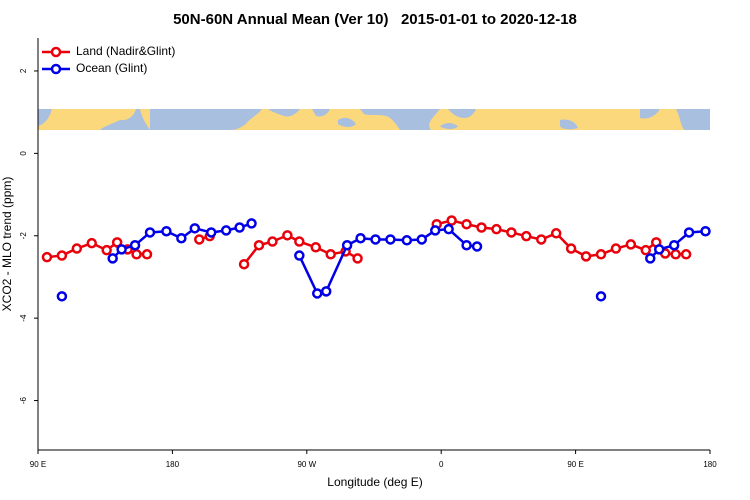 This screenshot has height=500, width=750. Describe the element at coordinates (306, 464) in the screenshot. I see `x-tick-label: 90 W` at that location.